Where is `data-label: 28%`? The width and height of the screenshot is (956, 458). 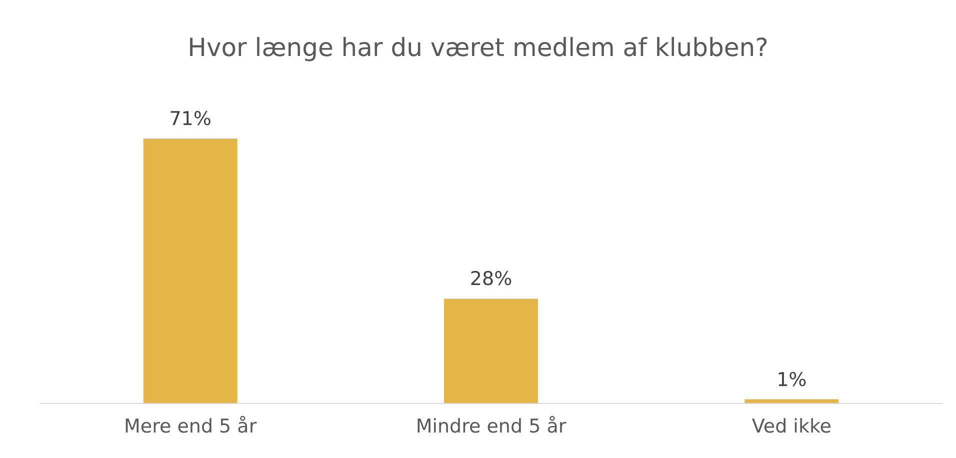
data-label: 28% is located at coordinates (491, 279).